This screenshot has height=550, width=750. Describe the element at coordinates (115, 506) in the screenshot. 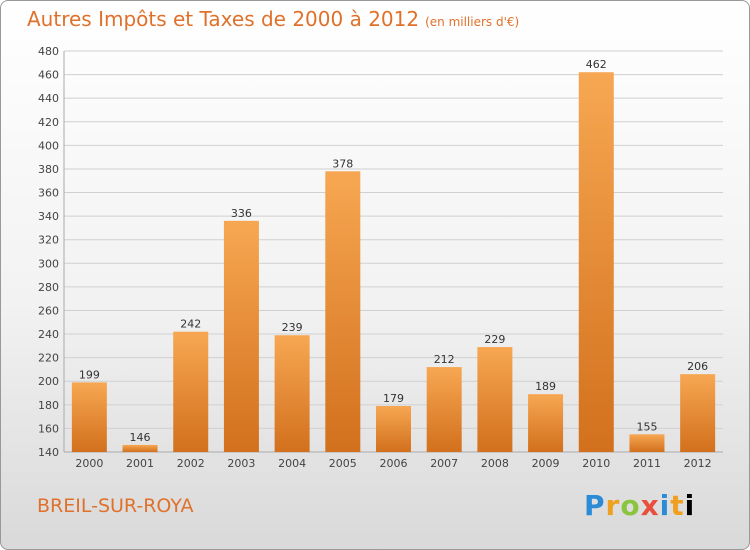

I see `commune-name: BREIL-SUR-ROYA` at that location.